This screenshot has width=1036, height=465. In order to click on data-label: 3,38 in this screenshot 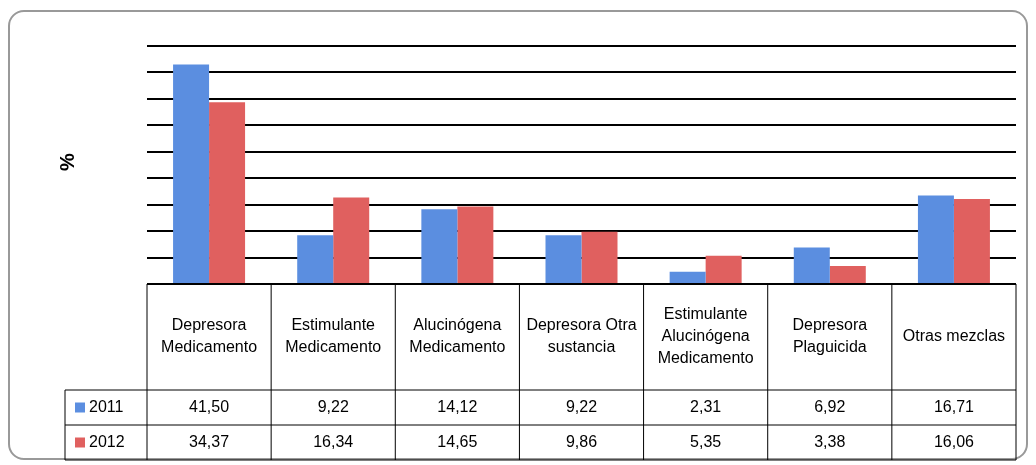, I will do `click(830, 441)`.